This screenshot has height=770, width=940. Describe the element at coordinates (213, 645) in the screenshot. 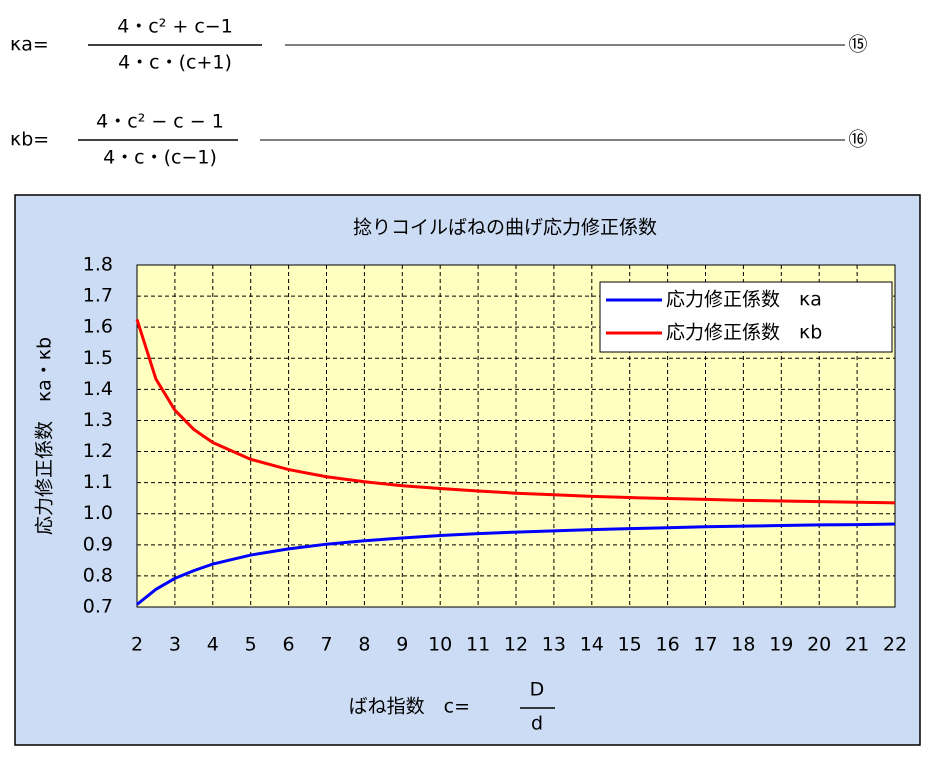

I see `x-tick-label: 4` at that location.